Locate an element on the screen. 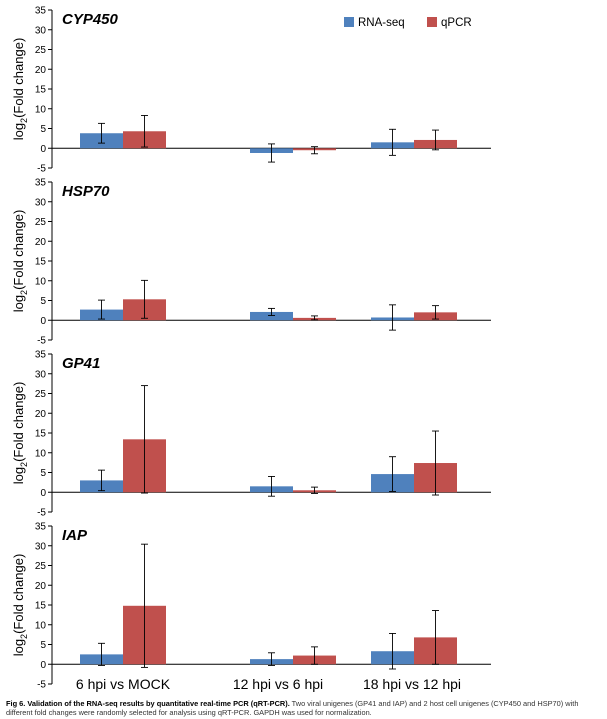 This screenshot has height=719, width=607. x-category-label: 18 hpi vs 12 hpi is located at coordinates (412, 684).